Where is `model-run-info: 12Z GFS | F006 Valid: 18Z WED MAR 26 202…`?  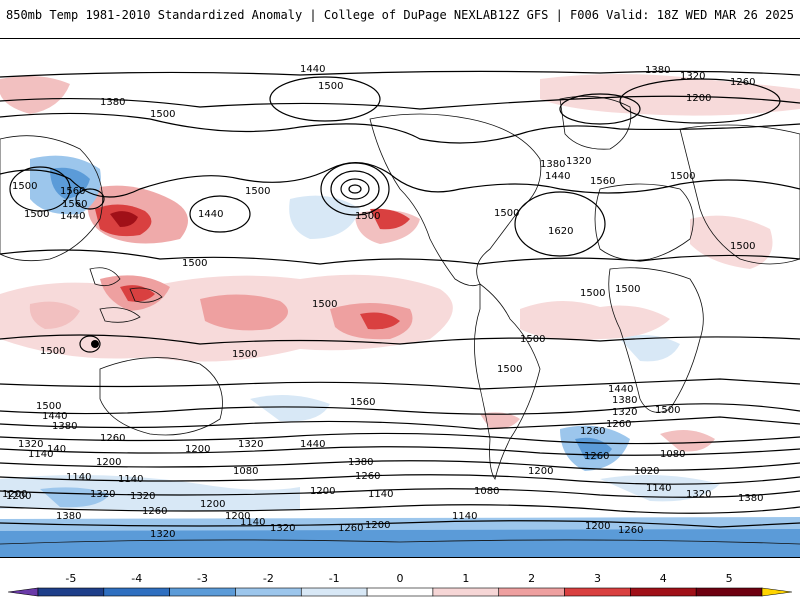
model-run-info: 12Z GFS | F006 Valid: 18Z WED MAR 26 202… is located at coordinates (645, 15).